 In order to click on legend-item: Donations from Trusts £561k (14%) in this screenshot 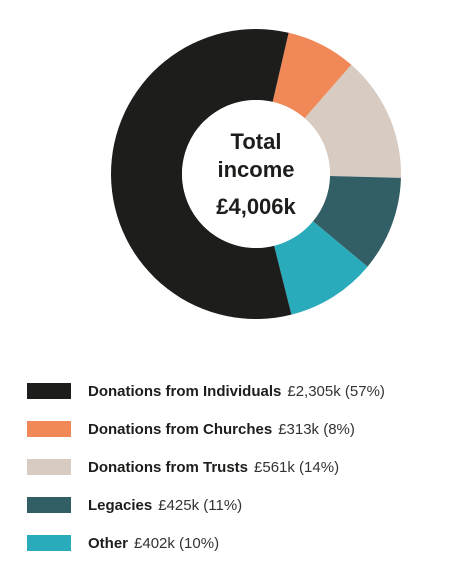, I will do `click(242, 467)`.